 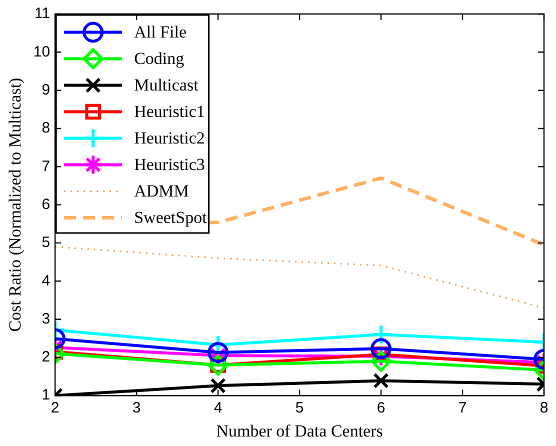 What do you see at coordinates (218, 408) in the screenshot?
I see `x-tick-label: 4` at bounding box center [218, 408].